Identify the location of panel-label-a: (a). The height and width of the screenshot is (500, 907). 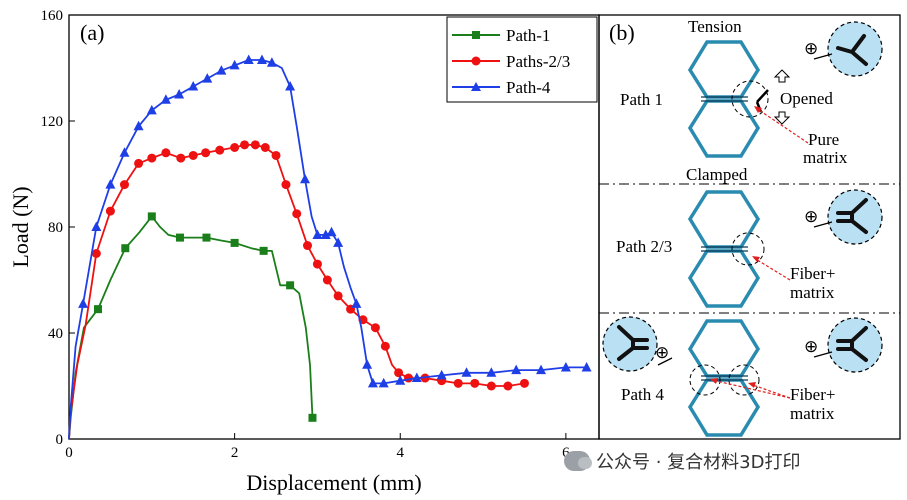
(92, 32).